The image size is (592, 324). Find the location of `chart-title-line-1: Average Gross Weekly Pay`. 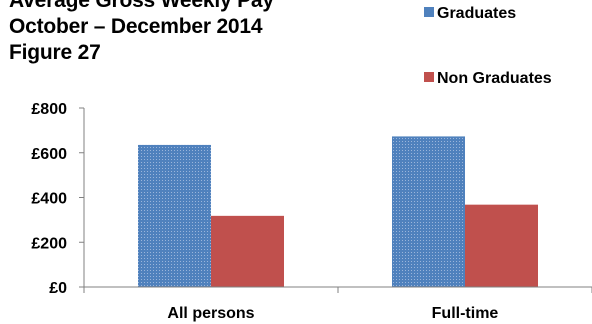

chart-title-line-1: Average Gross Weekly Pay is located at coordinates (141, 6).